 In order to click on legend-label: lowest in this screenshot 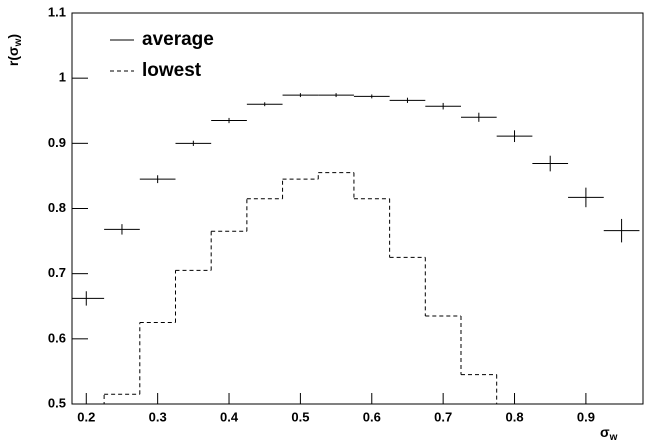, I will do `click(172, 70)`.